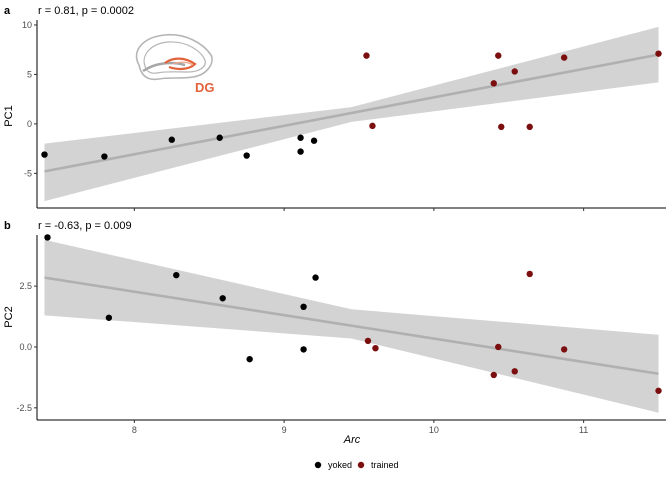 The height and width of the screenshot is (480, 672). Describe the element at coordinates (25, 347) in the screenshot. I see `panel-b-y-tick-label: 0.0` at that location.